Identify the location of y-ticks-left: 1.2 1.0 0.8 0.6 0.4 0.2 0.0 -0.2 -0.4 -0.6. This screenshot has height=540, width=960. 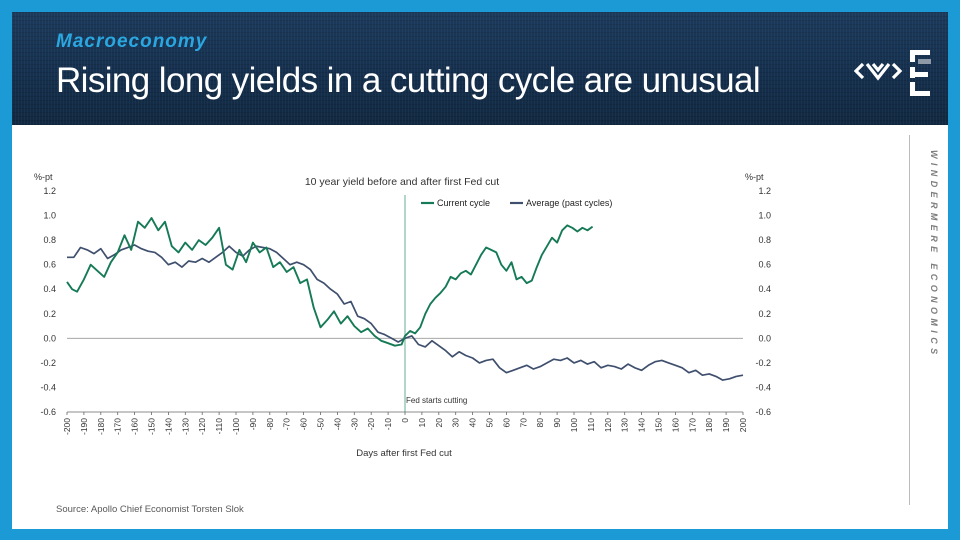
(48, 301).